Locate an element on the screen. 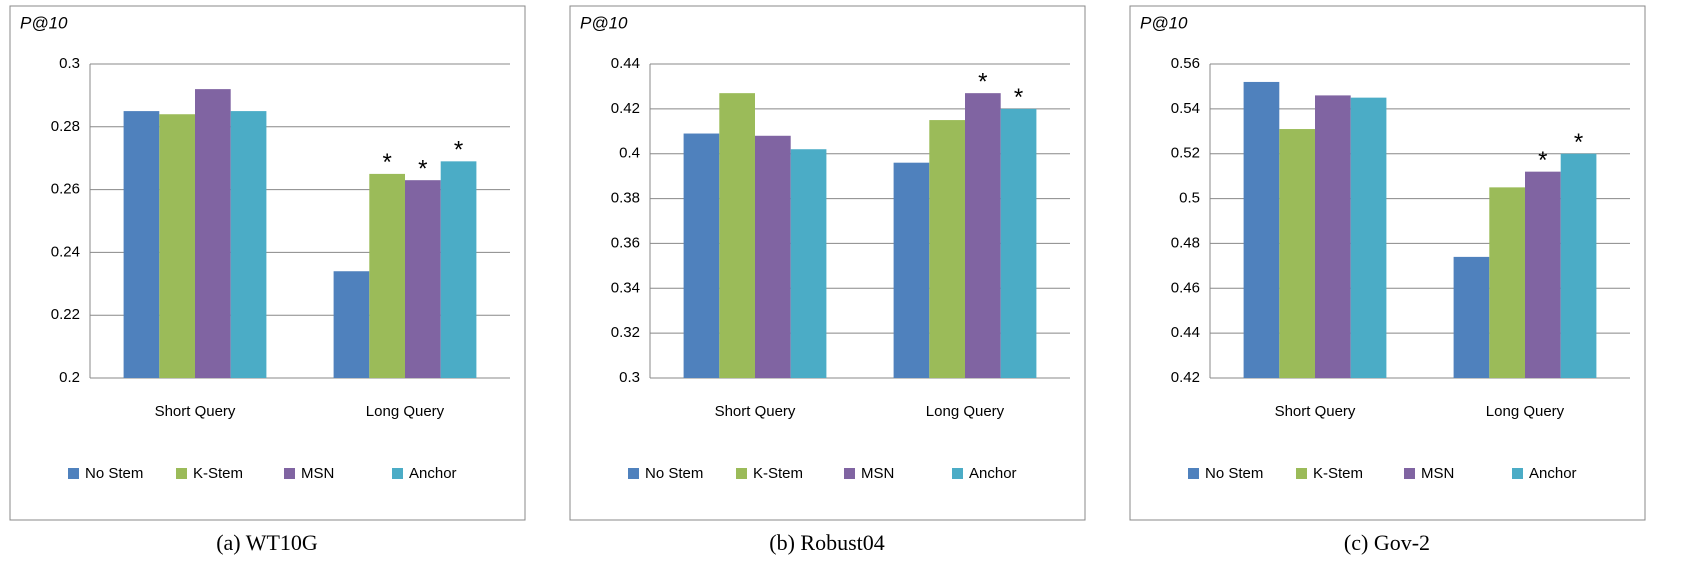 The height and width of the screenshot is (564, 1683). y-tick-label: 0.52 is located at coordinates (1185, 153).